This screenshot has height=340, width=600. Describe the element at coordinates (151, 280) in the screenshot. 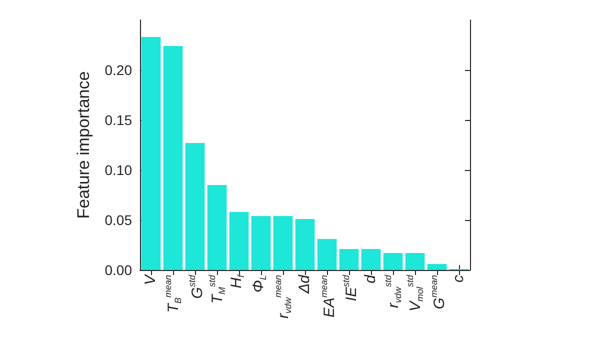

I see `x-tick-label: V` at that location.